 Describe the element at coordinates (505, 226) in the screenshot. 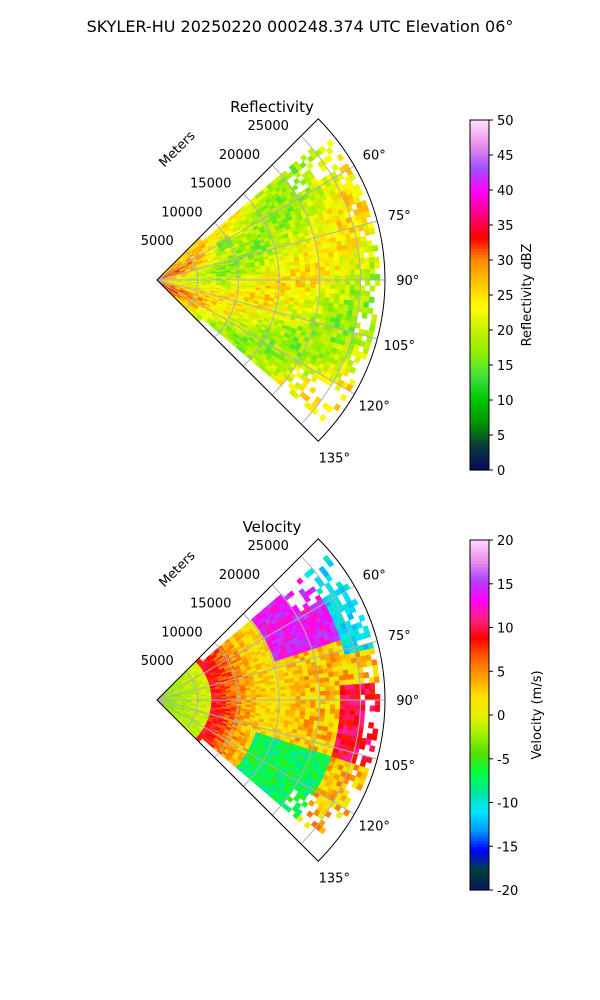

I see `colorbar-tick-label: 35` at that location.